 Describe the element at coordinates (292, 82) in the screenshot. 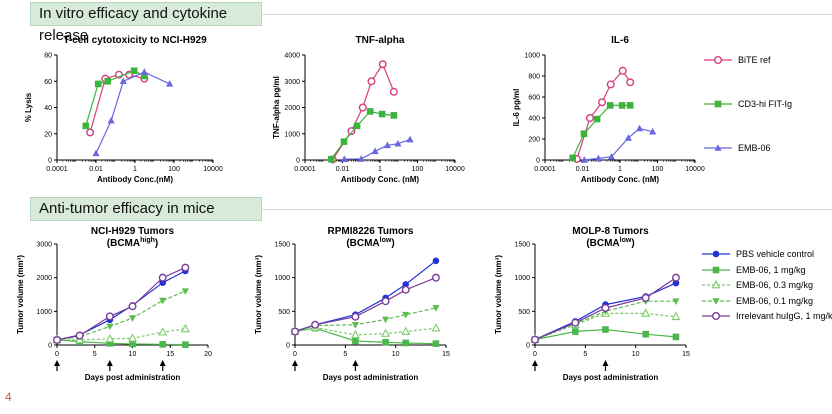

I see `y-tick-label: 3000` at that location.